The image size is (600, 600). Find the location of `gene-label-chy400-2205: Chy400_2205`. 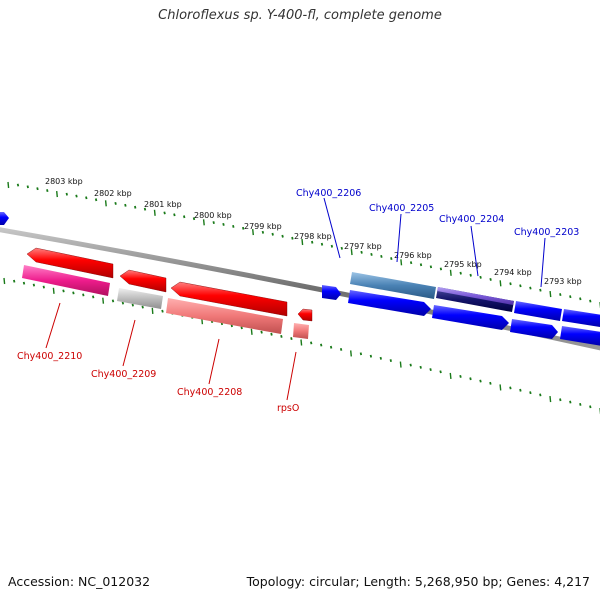

gene-label-chy400-2205: Chy400_2205 is located at coordinates (401, 208).